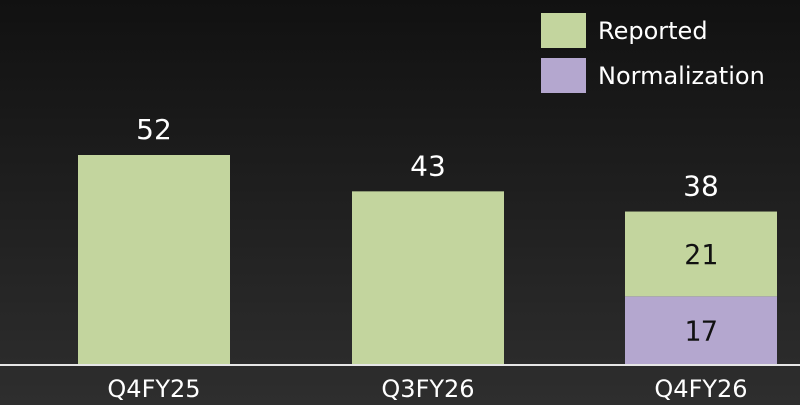  I want to click on legend-swatch-reported, so click(563, 30).